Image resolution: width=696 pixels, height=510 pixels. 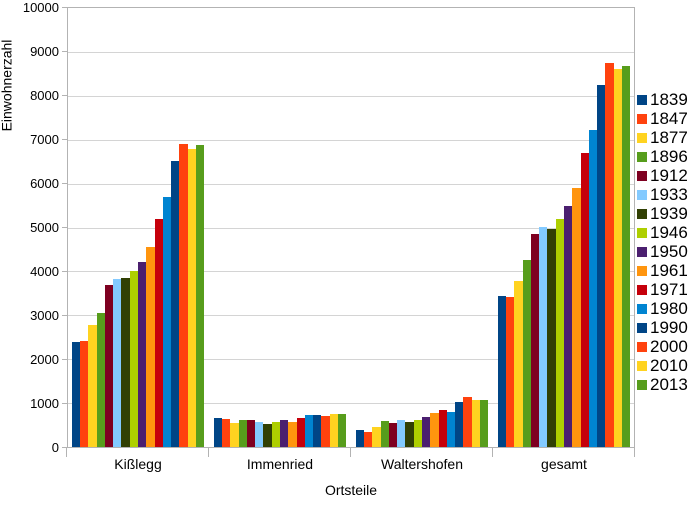 What do you see at coordinates (55, 447) in the screenshot?
I see `y-tick-label: 0` at bounding box center [55, 447].